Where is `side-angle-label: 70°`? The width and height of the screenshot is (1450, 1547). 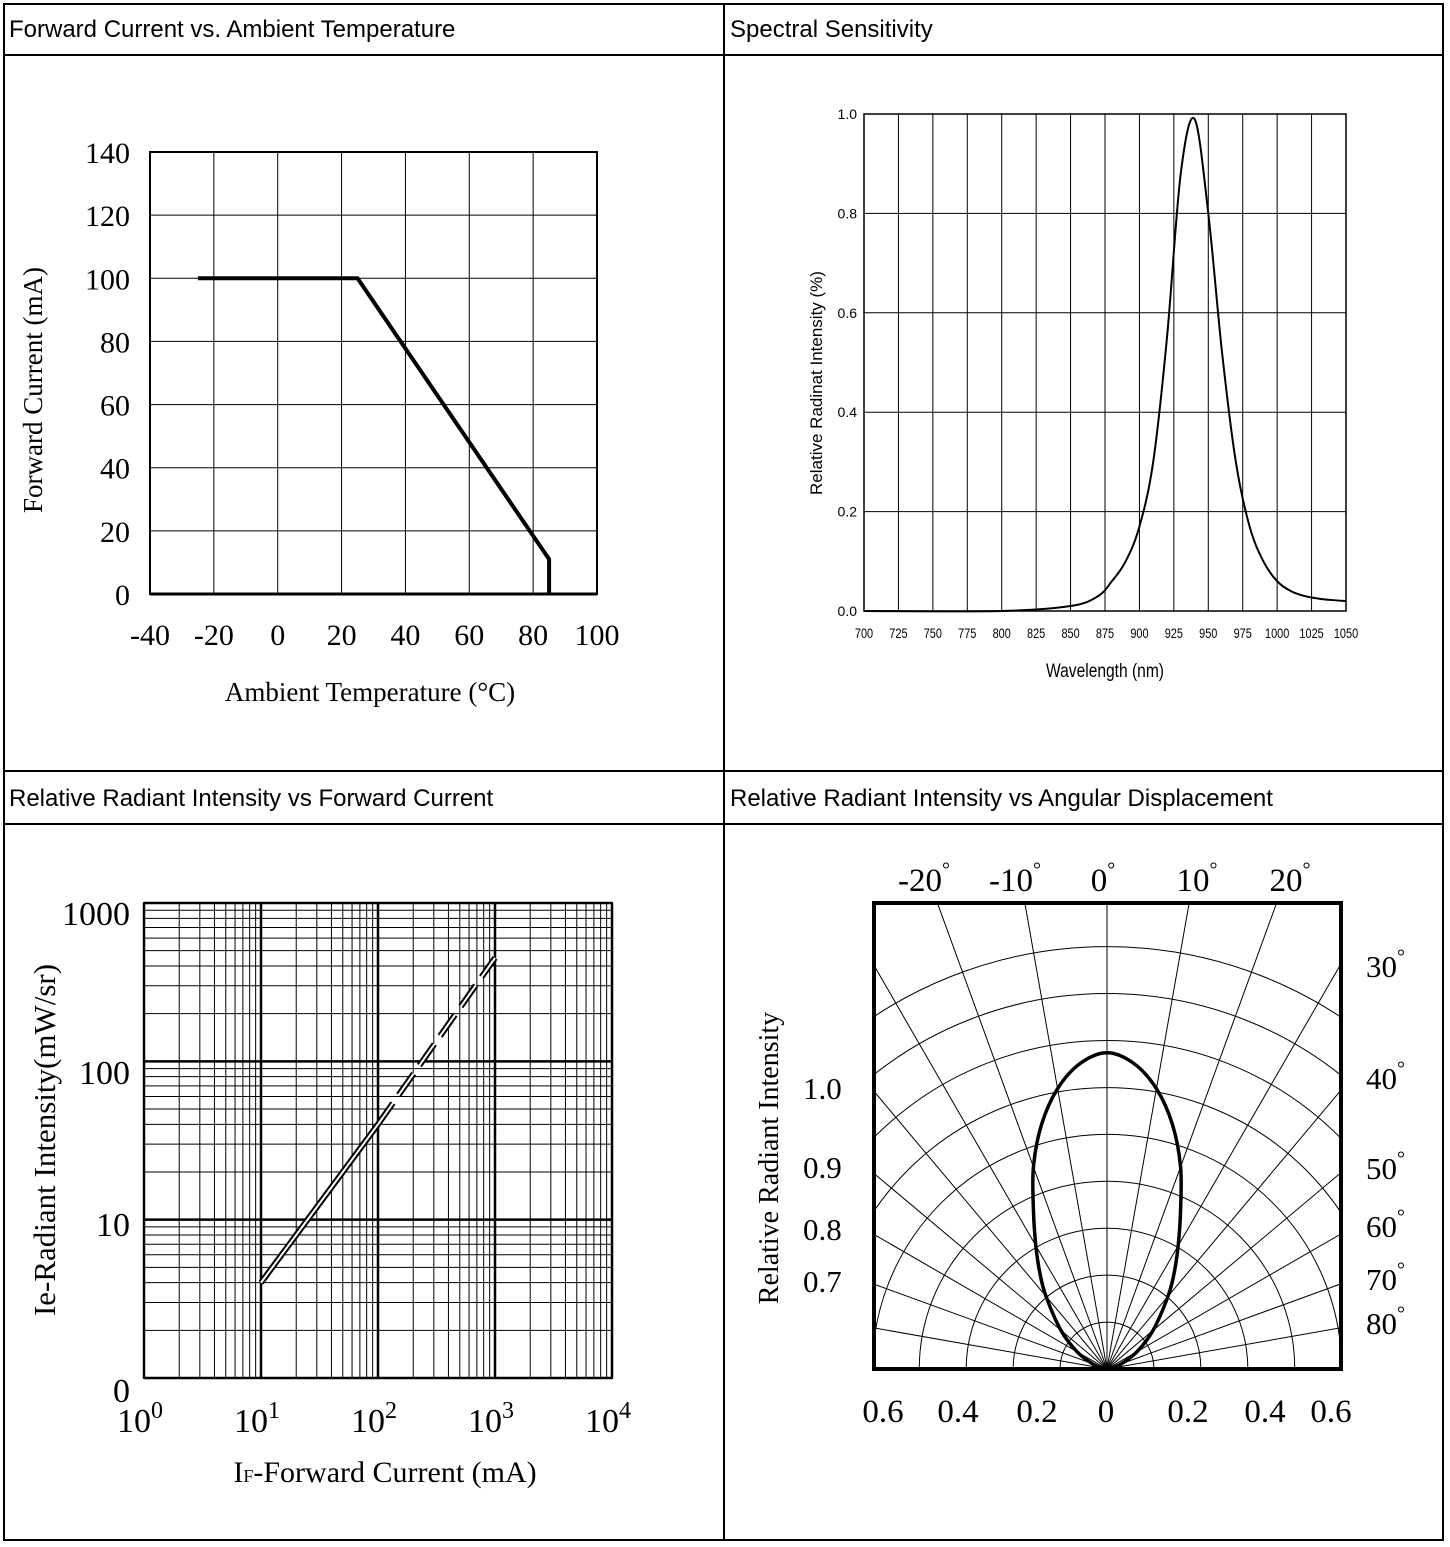 side-angle-label: 70° is located at coordinates (1385, 1278).